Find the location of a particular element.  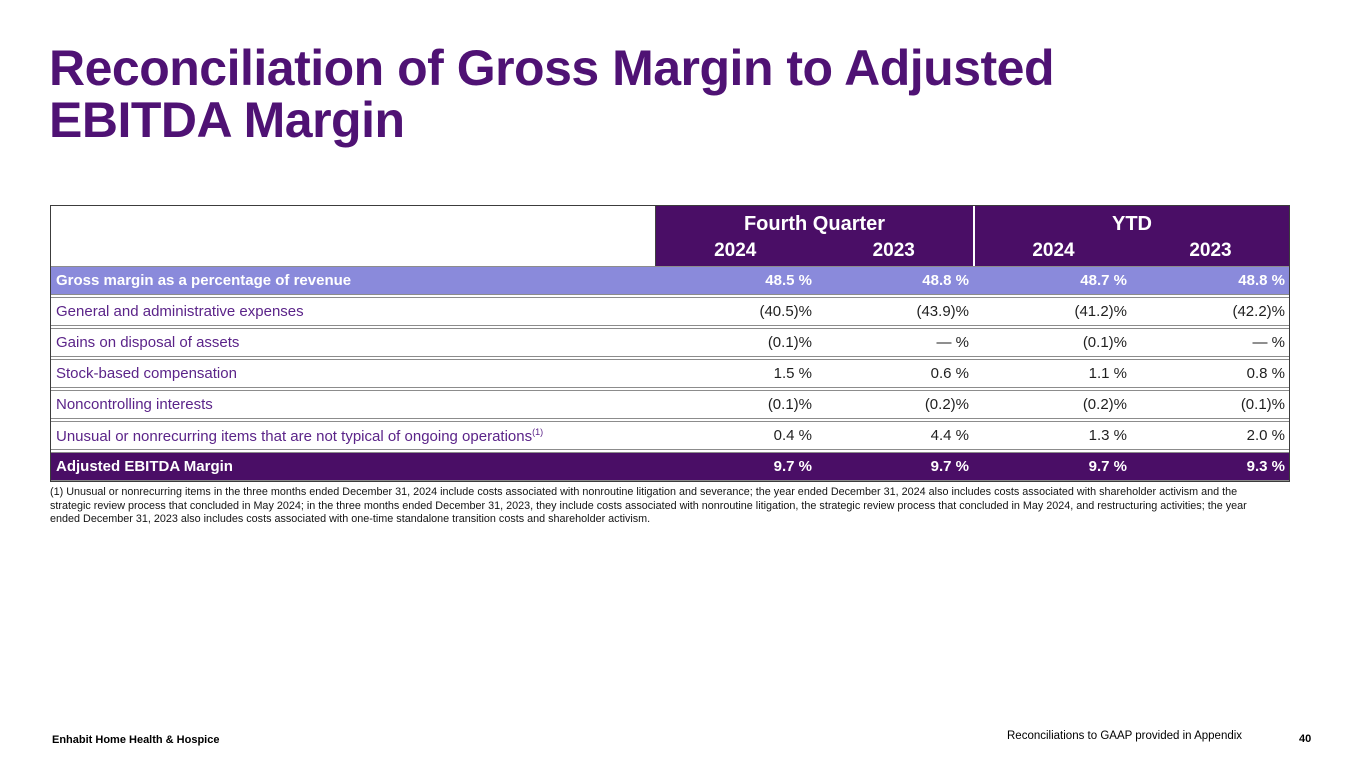

column-group-label: Fourth Quarter is located at coordinates (814, 223).